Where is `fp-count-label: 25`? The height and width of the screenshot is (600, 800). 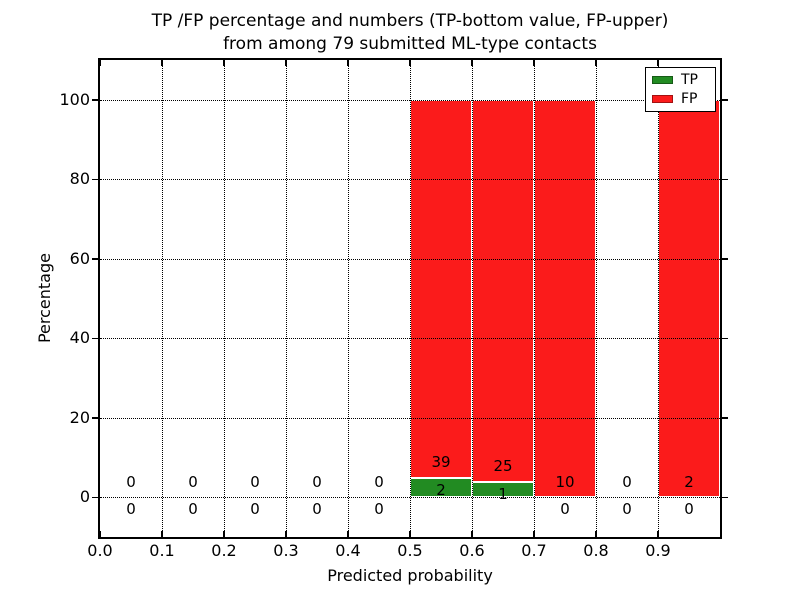 fp-count-label: 25 is located at coordinates (503, 466).